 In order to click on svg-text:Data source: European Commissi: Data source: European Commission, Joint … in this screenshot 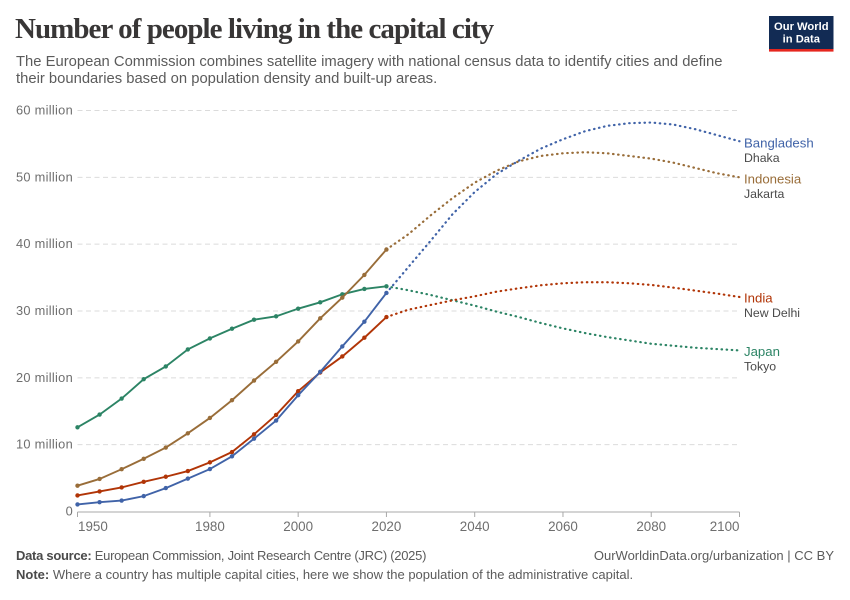, I will do `click(221, 555)`.